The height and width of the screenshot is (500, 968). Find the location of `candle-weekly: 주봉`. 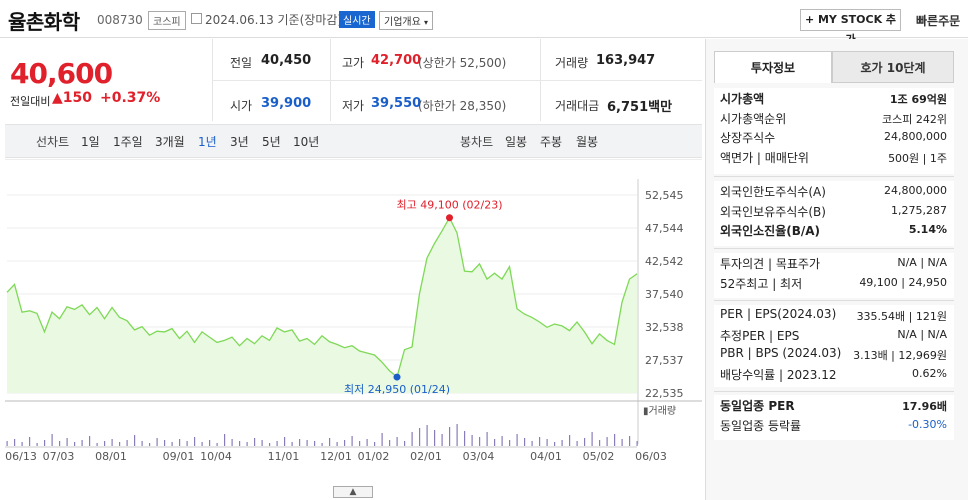

candle-weekly: 주봉 is located at coordinates (551, 142).